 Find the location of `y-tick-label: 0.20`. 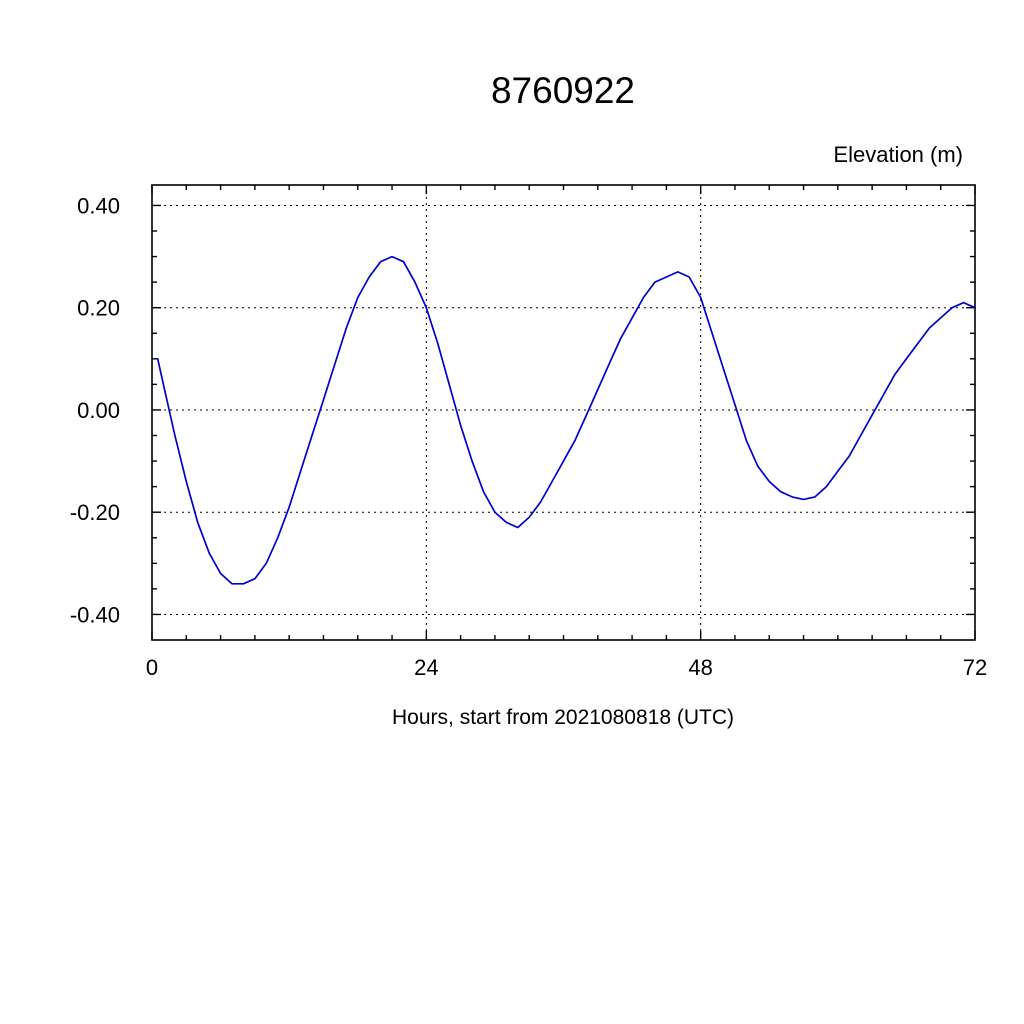

y-tick-label: 0.20 is located at coordinates (98, 308).